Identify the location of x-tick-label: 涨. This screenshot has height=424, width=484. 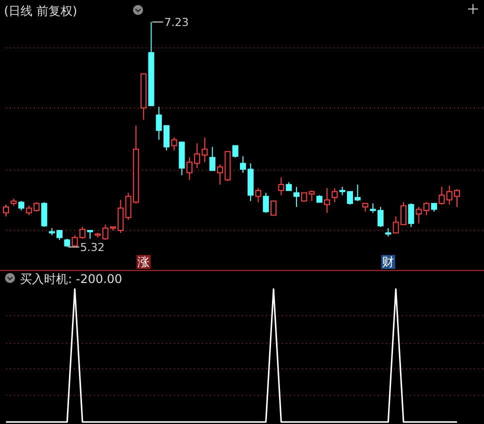
(144, 262).